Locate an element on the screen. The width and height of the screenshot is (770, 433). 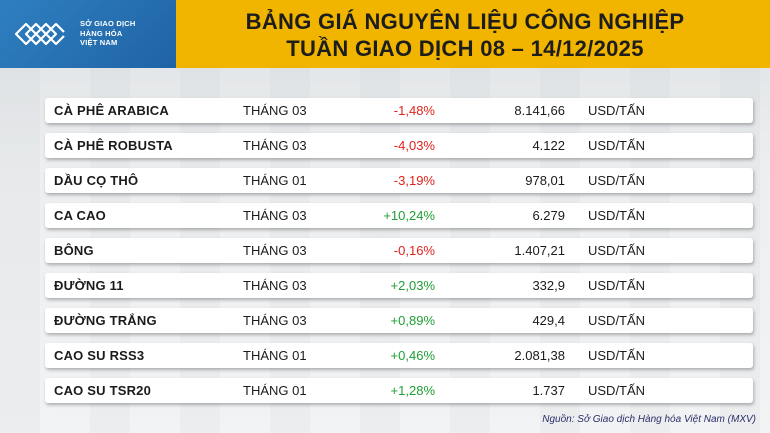
price-value: 429,4 is located at coordinates (548, 320).